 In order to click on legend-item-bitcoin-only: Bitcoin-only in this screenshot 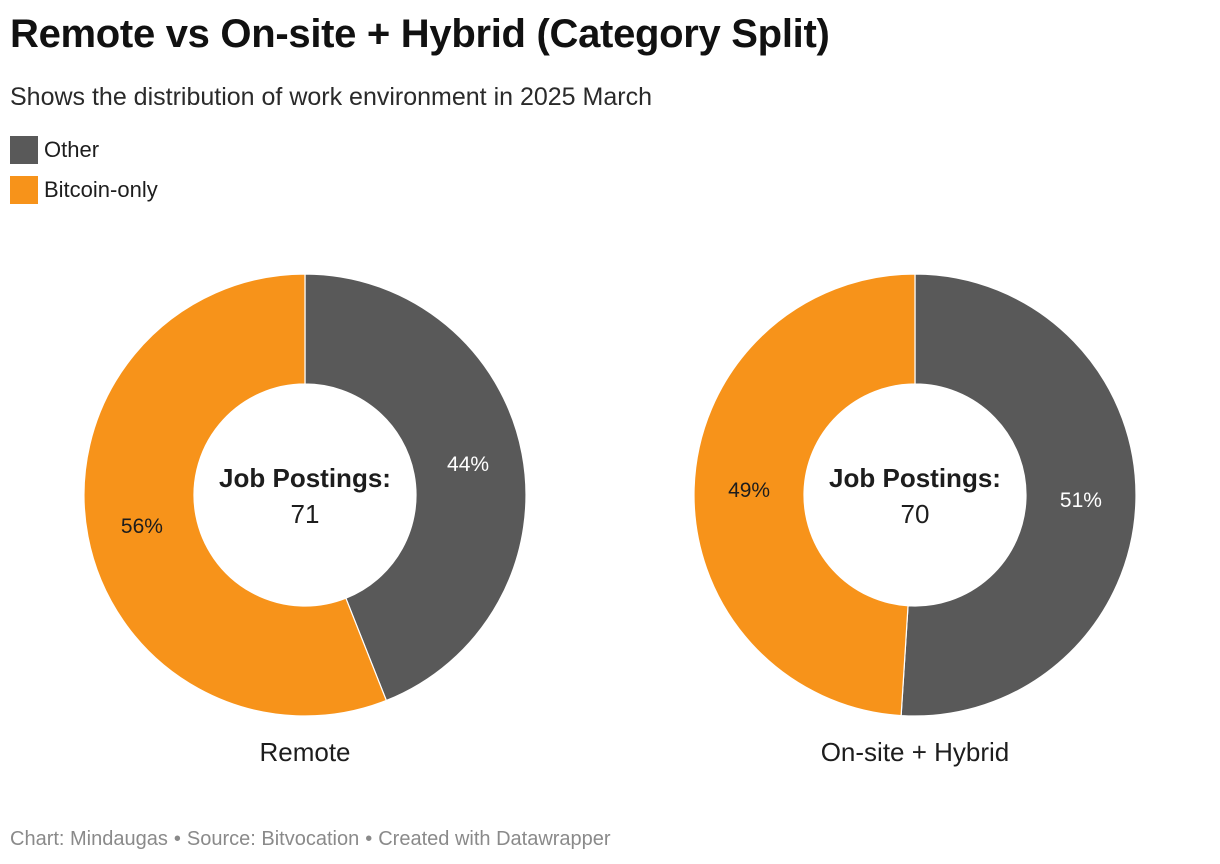, I will do `click(84, 190)`.